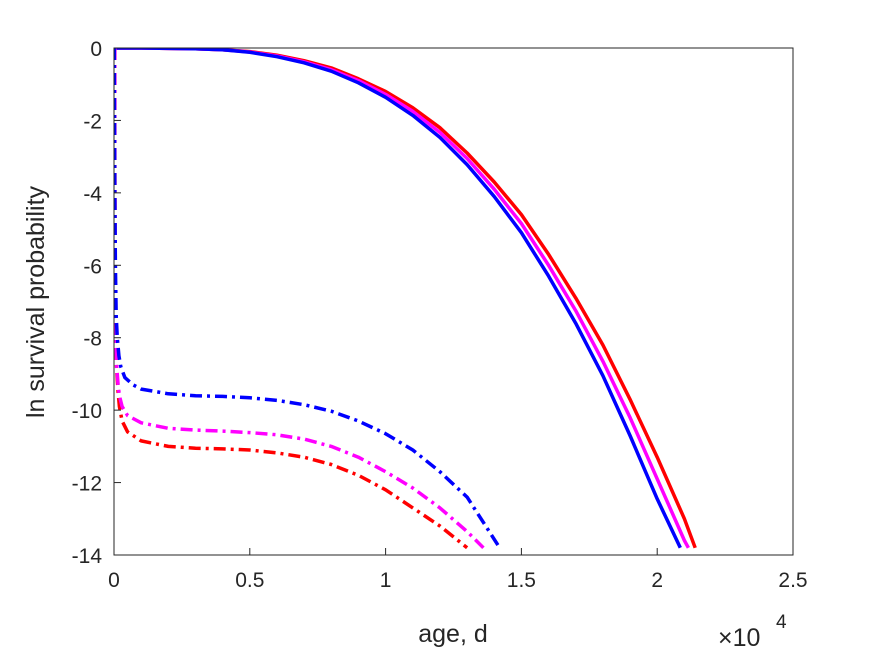 Image resolution: width=875 pixels, height=656 pixels. Describe the element at coordinates (92, 266) in the screenshot. I see `y-tick-label: -6` at that location.